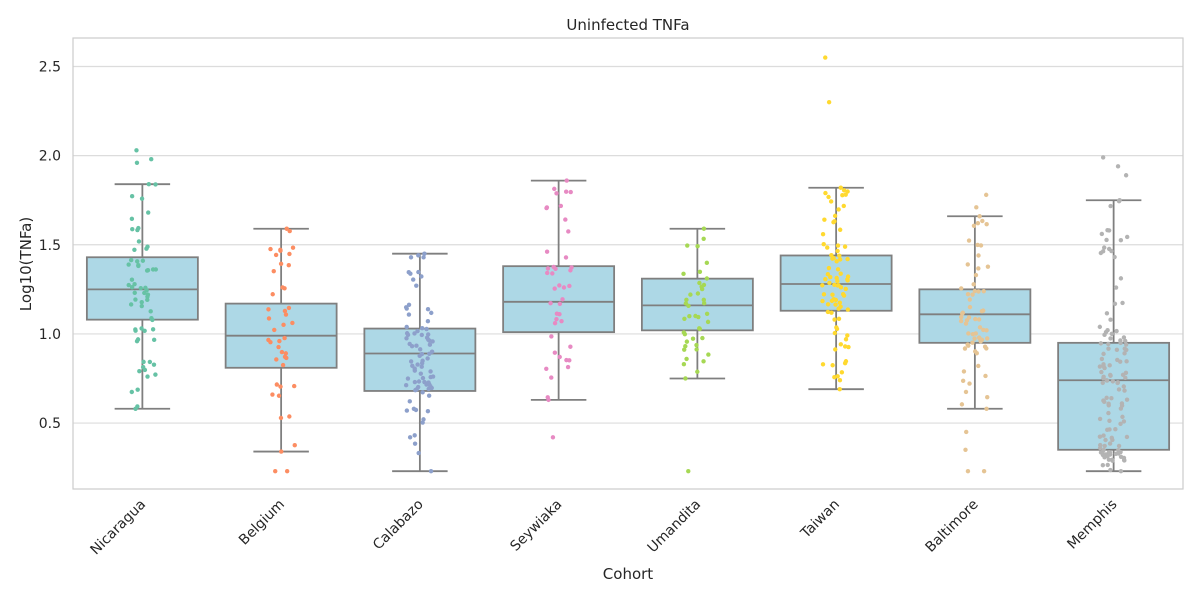 Image resolution: width=1200 pixels, height=600 pixels. I want to click on box-baltimore, so click(975, 312).